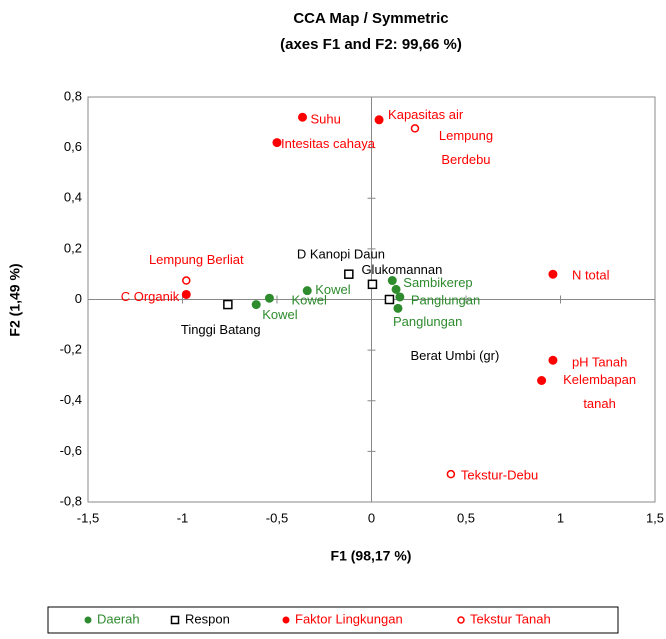 The image size is (666, 639). What do you see at coordinates (599, 379) in the screenshot?
I see `point-label: Kelembapan` at bounding box center [599, 379].